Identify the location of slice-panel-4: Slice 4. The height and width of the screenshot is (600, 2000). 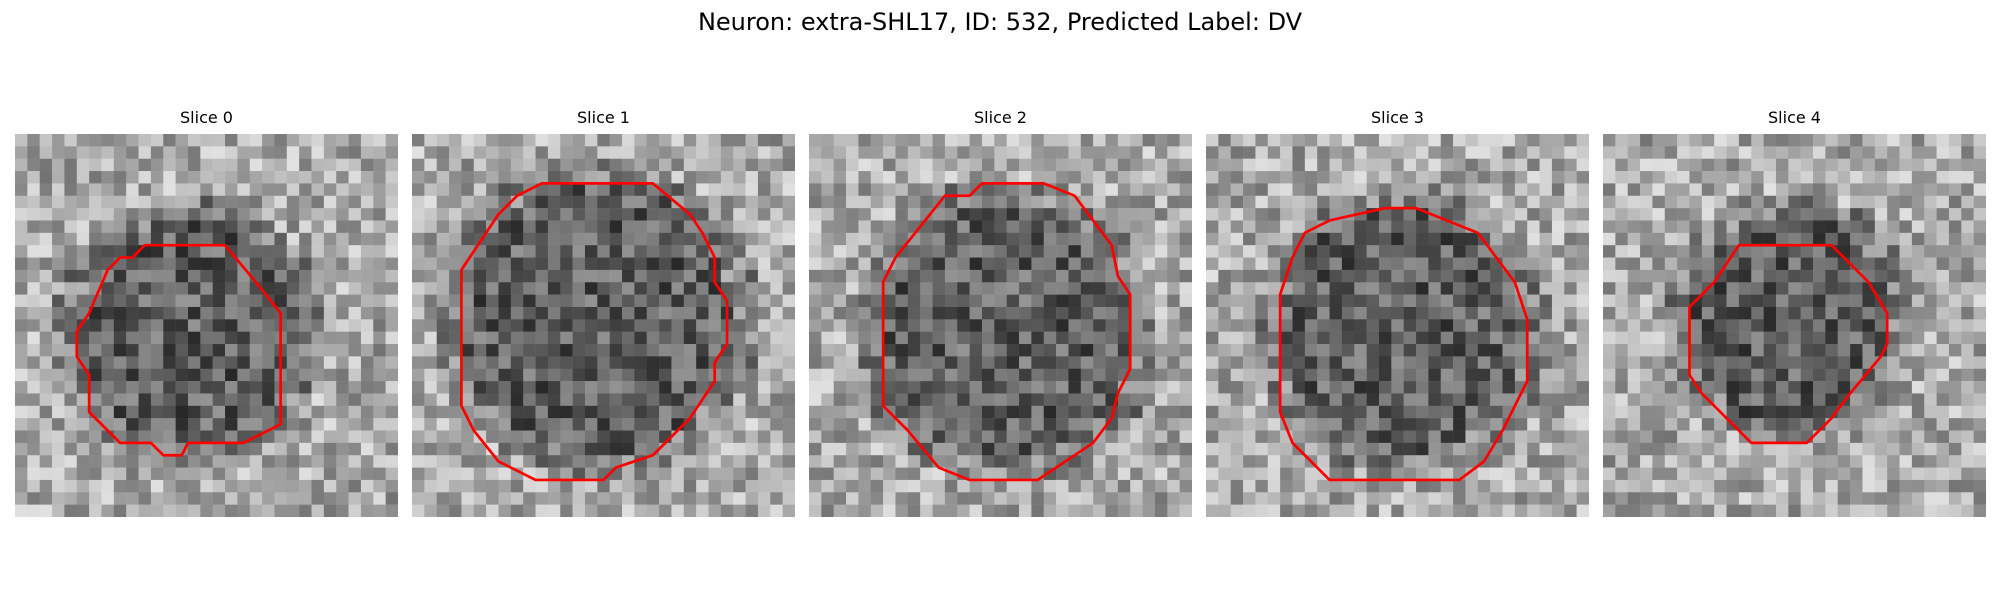
(1794, 312).